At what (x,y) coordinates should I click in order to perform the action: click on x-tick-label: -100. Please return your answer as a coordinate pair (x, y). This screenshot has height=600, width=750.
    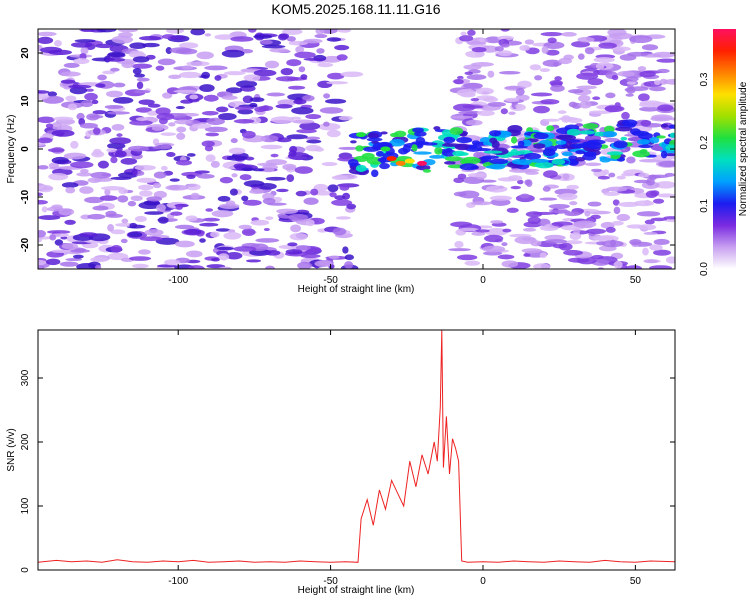
    Looking at the image, I should click on (178, 581).